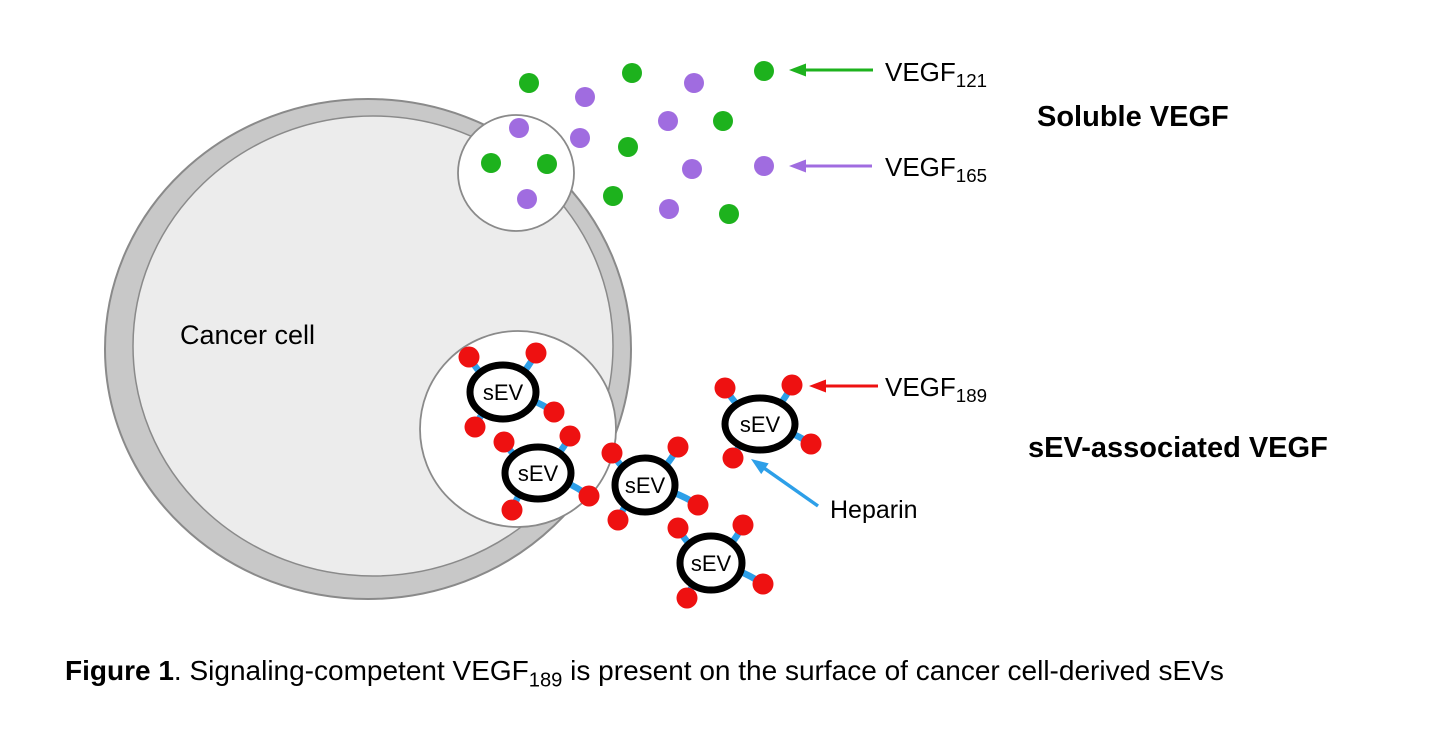 Image resolution: width=1431 pixels, height=741 pixels. I want to click on vegf189-arrow-head, so click(817, 386).